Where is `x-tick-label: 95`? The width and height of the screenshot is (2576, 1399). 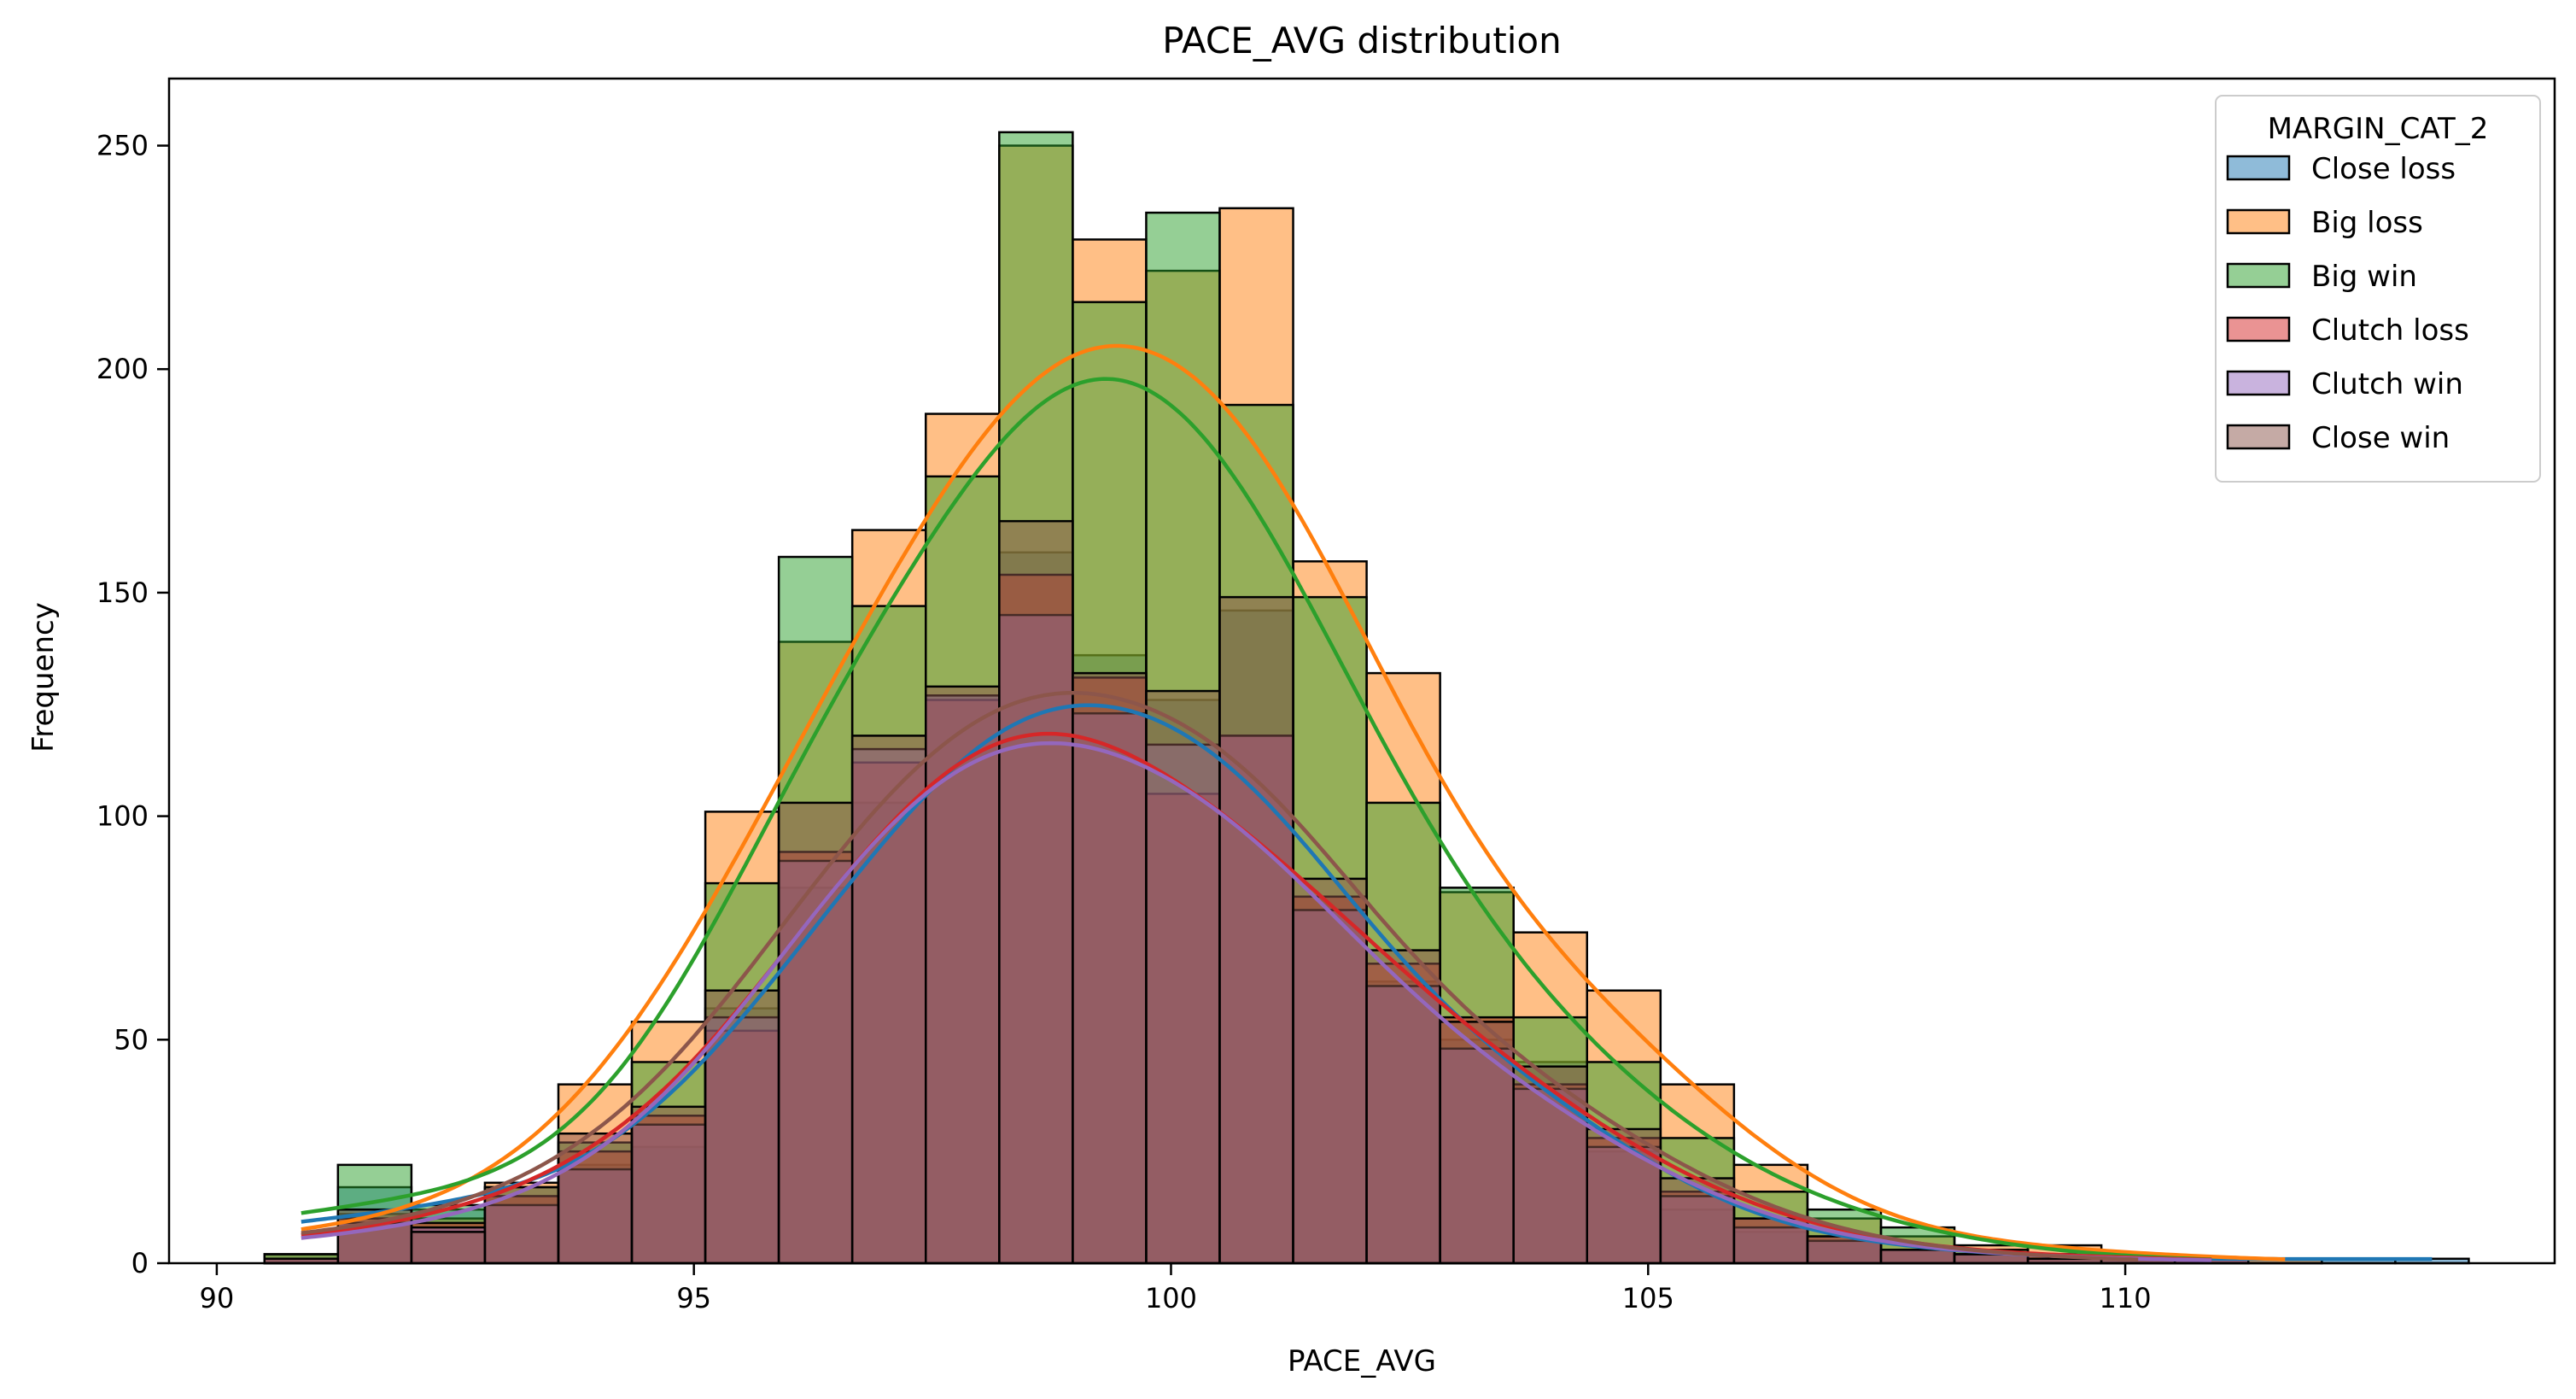 x-tick-label: 95 is located at coordinates (693, 1298).